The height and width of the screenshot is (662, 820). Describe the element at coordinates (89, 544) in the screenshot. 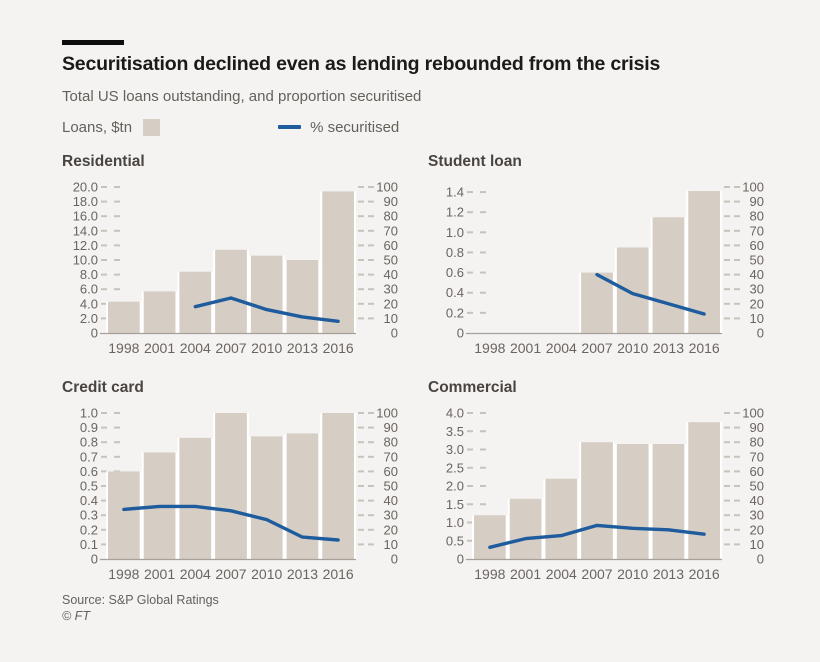

I see `svg-text: 0.1` at that location.